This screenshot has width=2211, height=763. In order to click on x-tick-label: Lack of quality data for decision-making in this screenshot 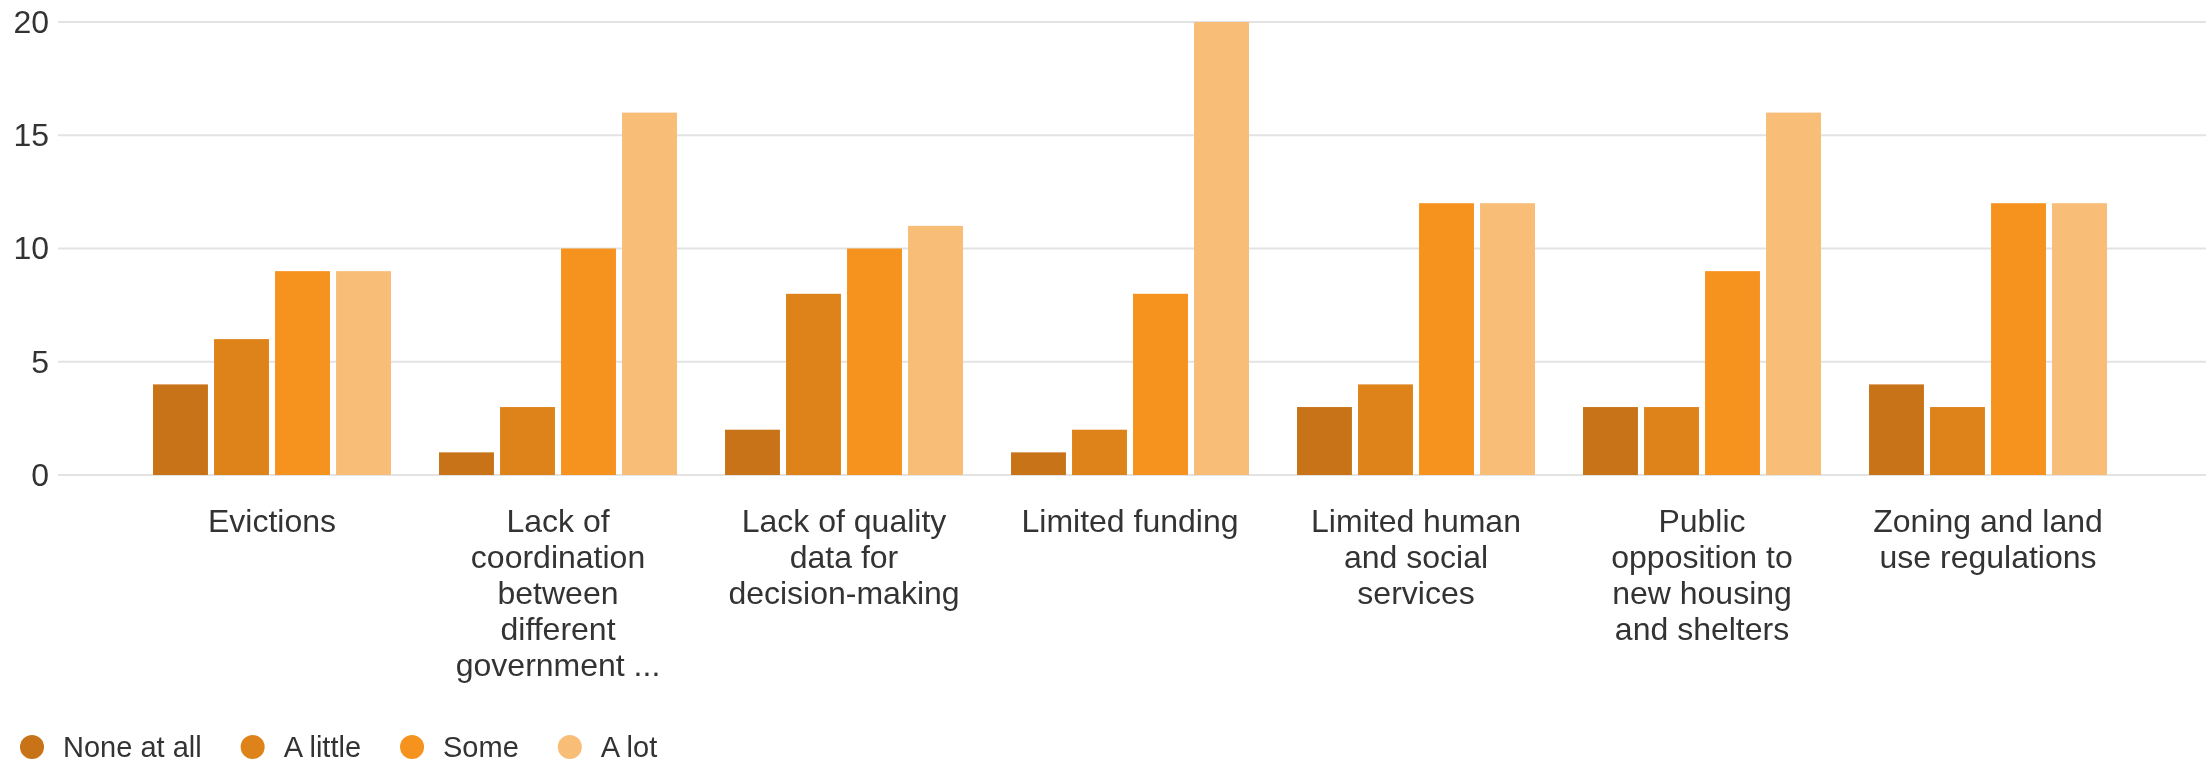, I will do `click(844, 557)`.